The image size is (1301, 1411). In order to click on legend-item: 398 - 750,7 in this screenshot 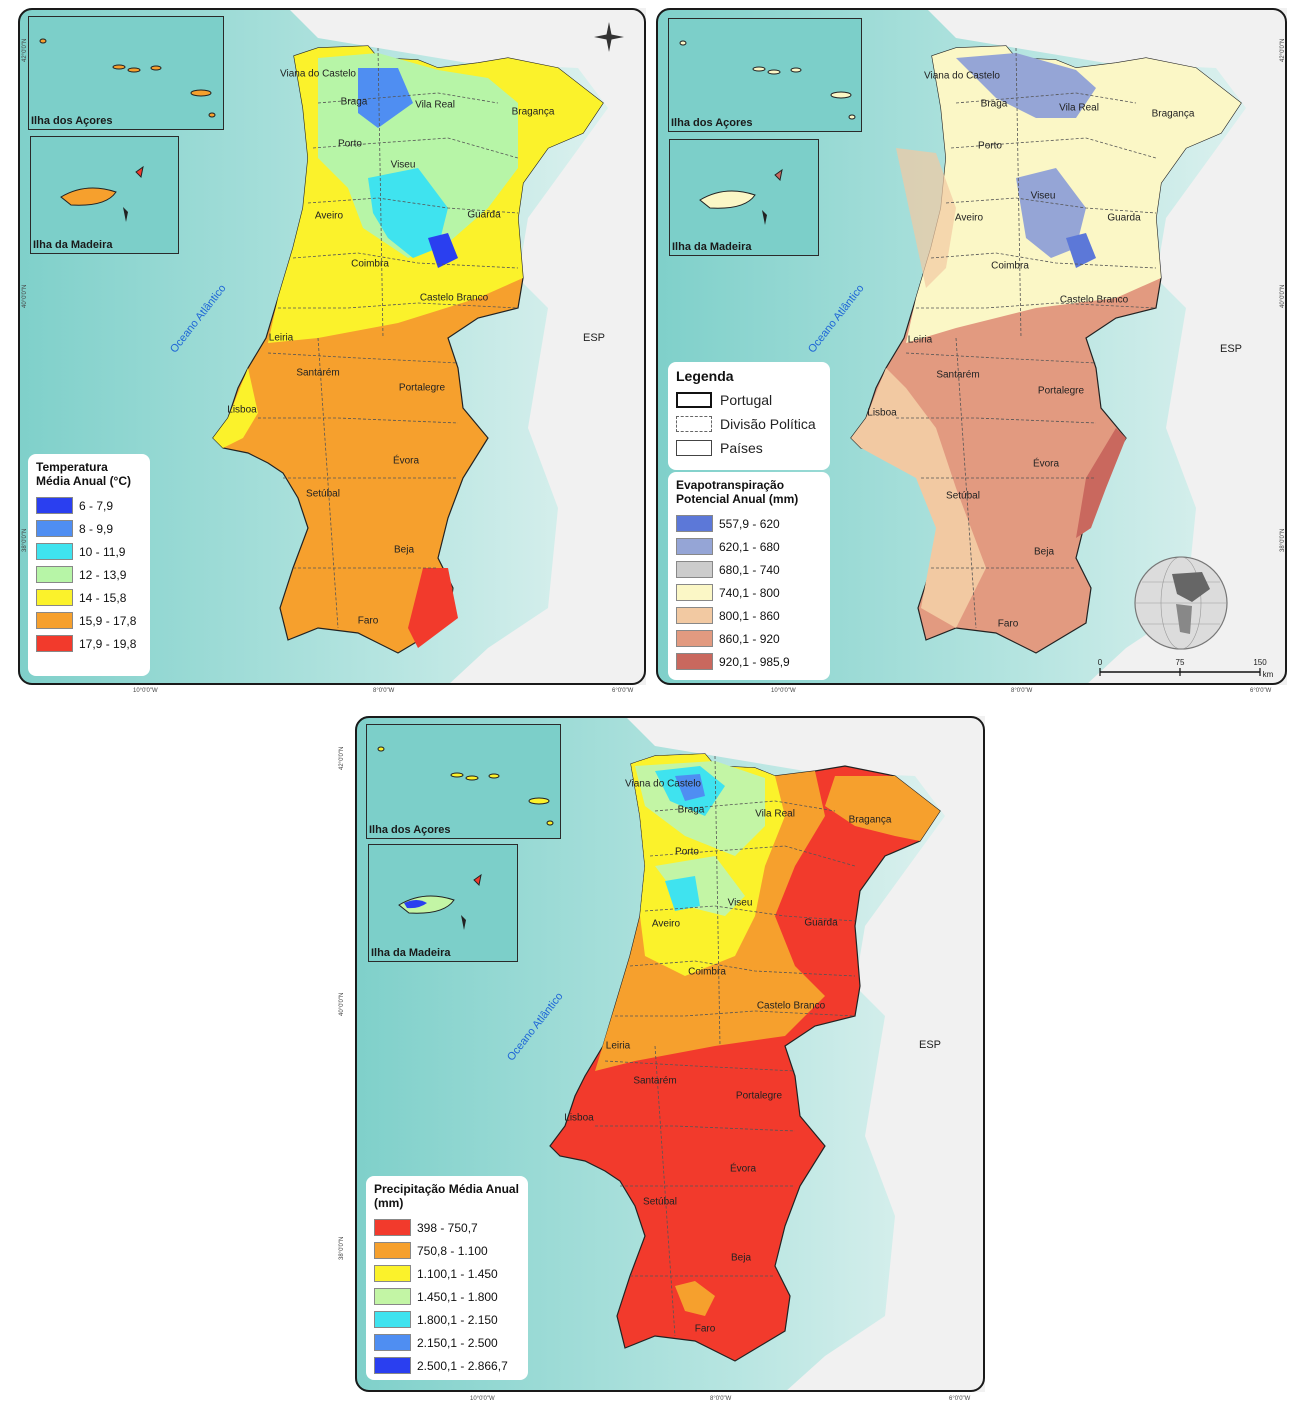, I will do `click(447, 1227)`.